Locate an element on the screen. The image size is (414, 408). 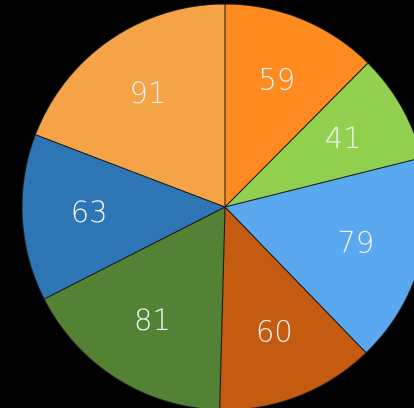
data-label-2: 41 is located at coordinates (343, 138).